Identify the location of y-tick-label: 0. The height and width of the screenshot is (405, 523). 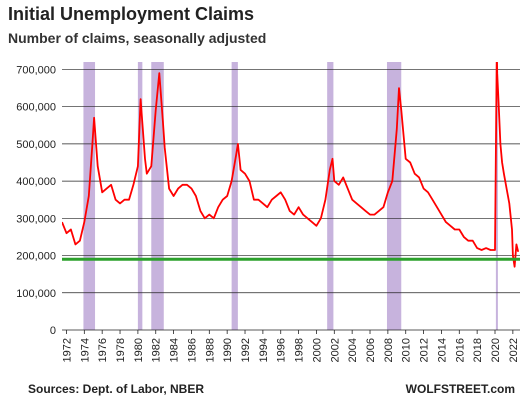
(53, 331).